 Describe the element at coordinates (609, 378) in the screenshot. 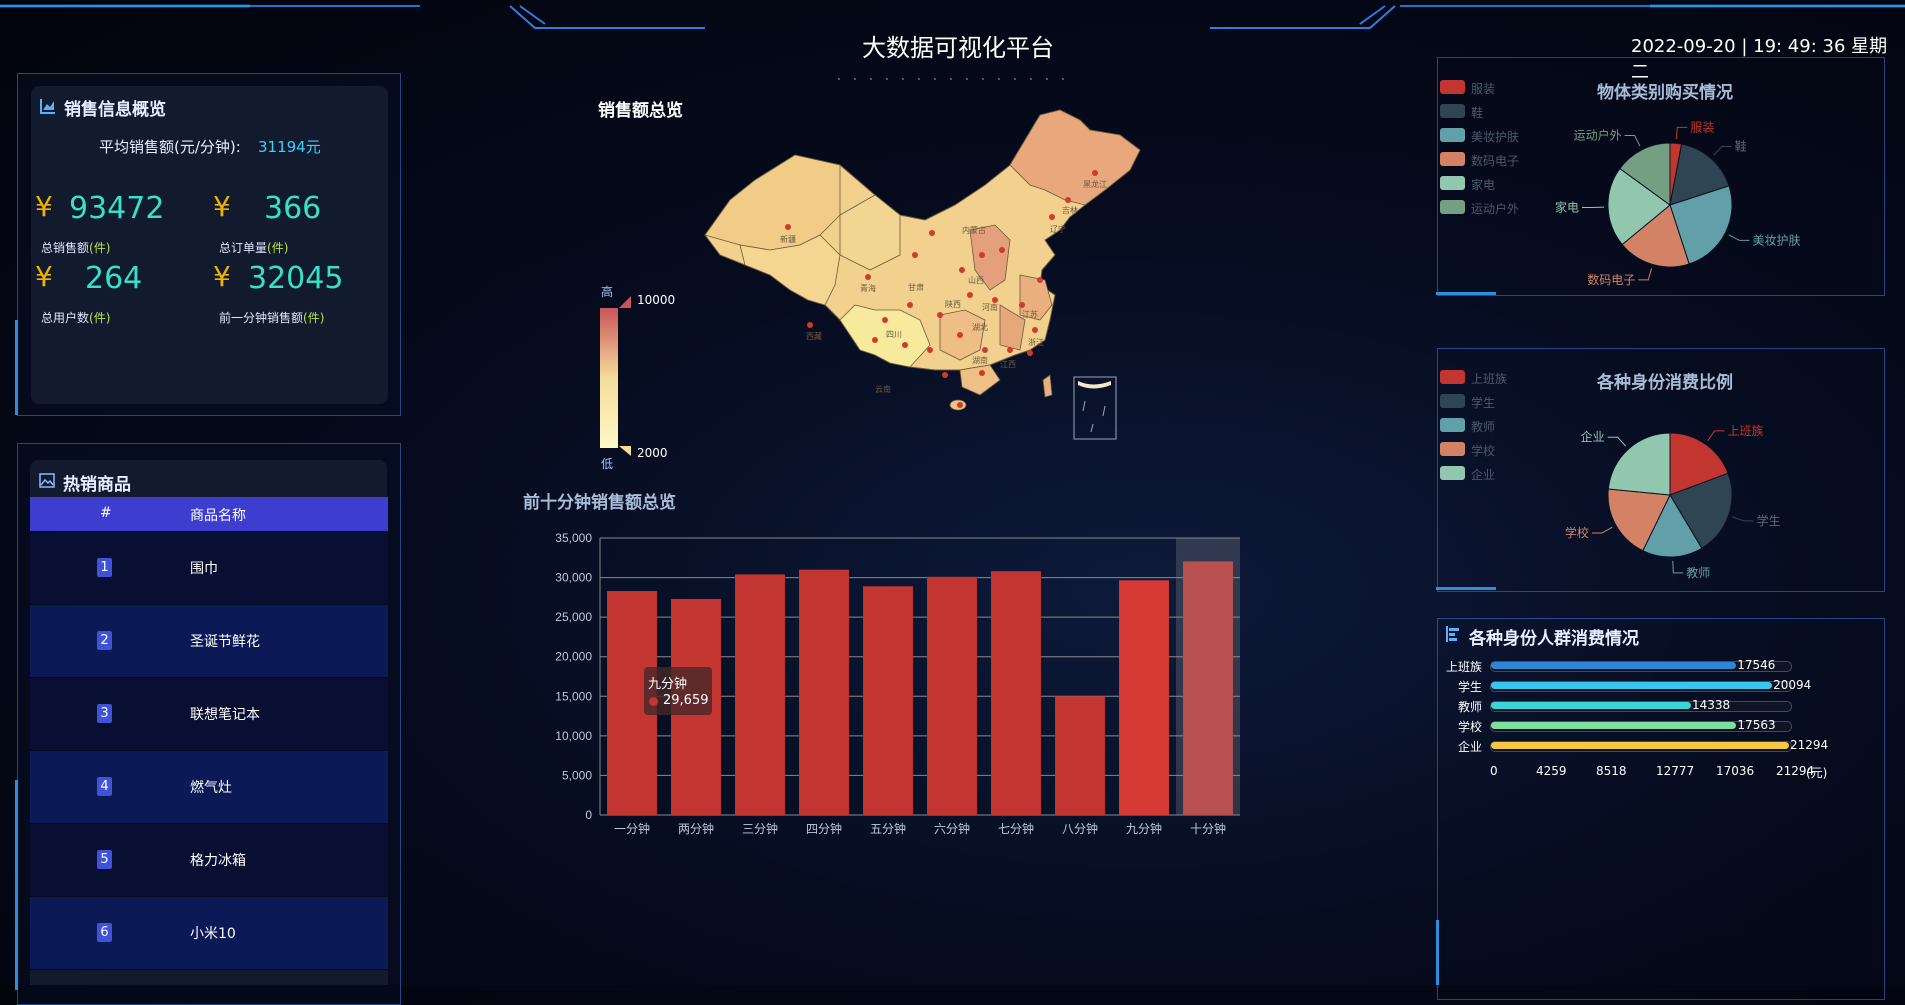

I see `visual-map-gradient` at that location.